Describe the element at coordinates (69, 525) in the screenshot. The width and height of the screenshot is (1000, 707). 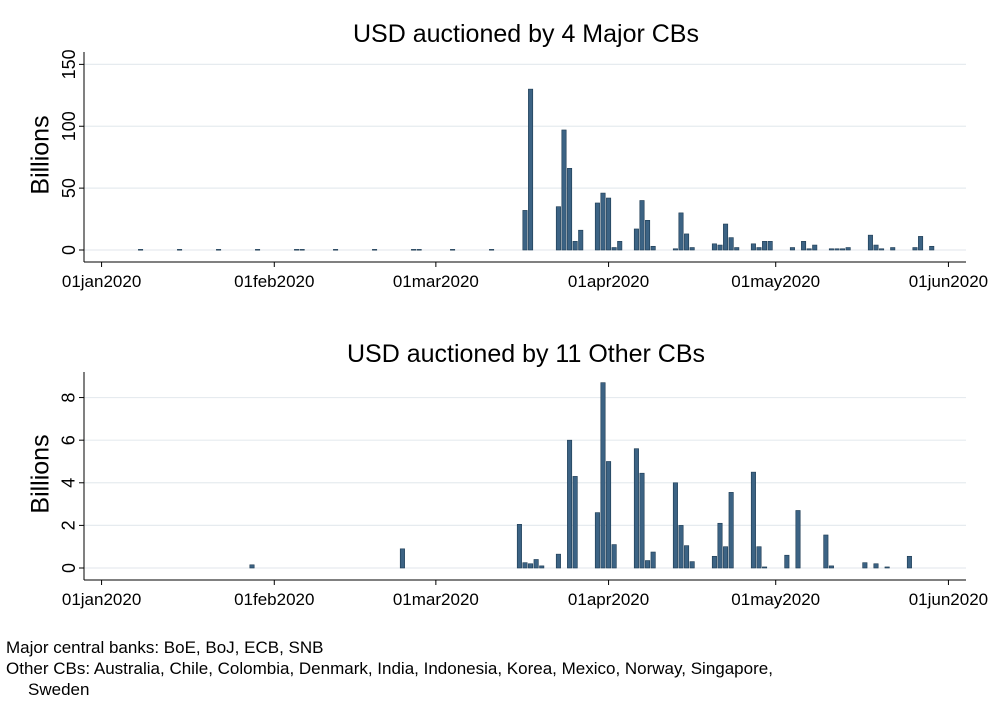
I see `y-tick-label: 2` at that location.